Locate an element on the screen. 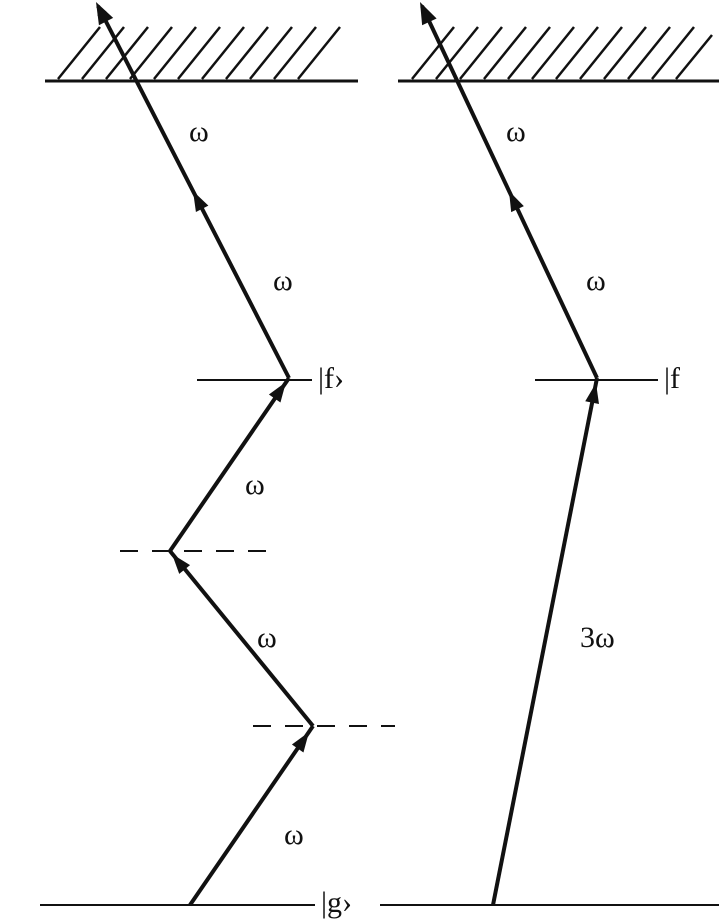 This screenshot has height=919, width=719. right-continuum-hatching is located at coordinates (562, 53).